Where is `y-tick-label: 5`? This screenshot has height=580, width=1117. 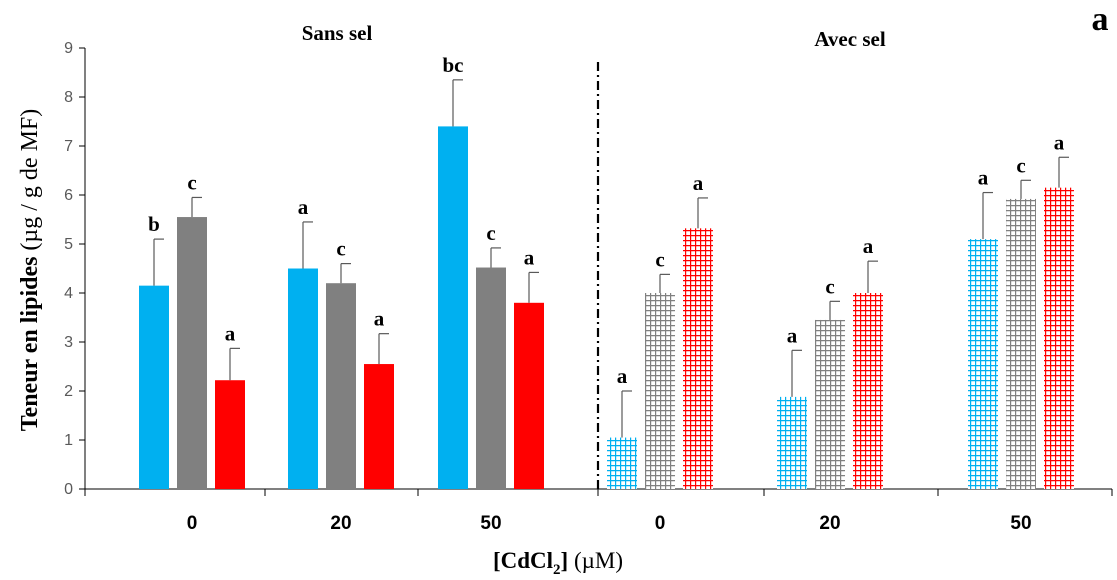
y-tick-label: 5 is located at coordinates (68, 244).